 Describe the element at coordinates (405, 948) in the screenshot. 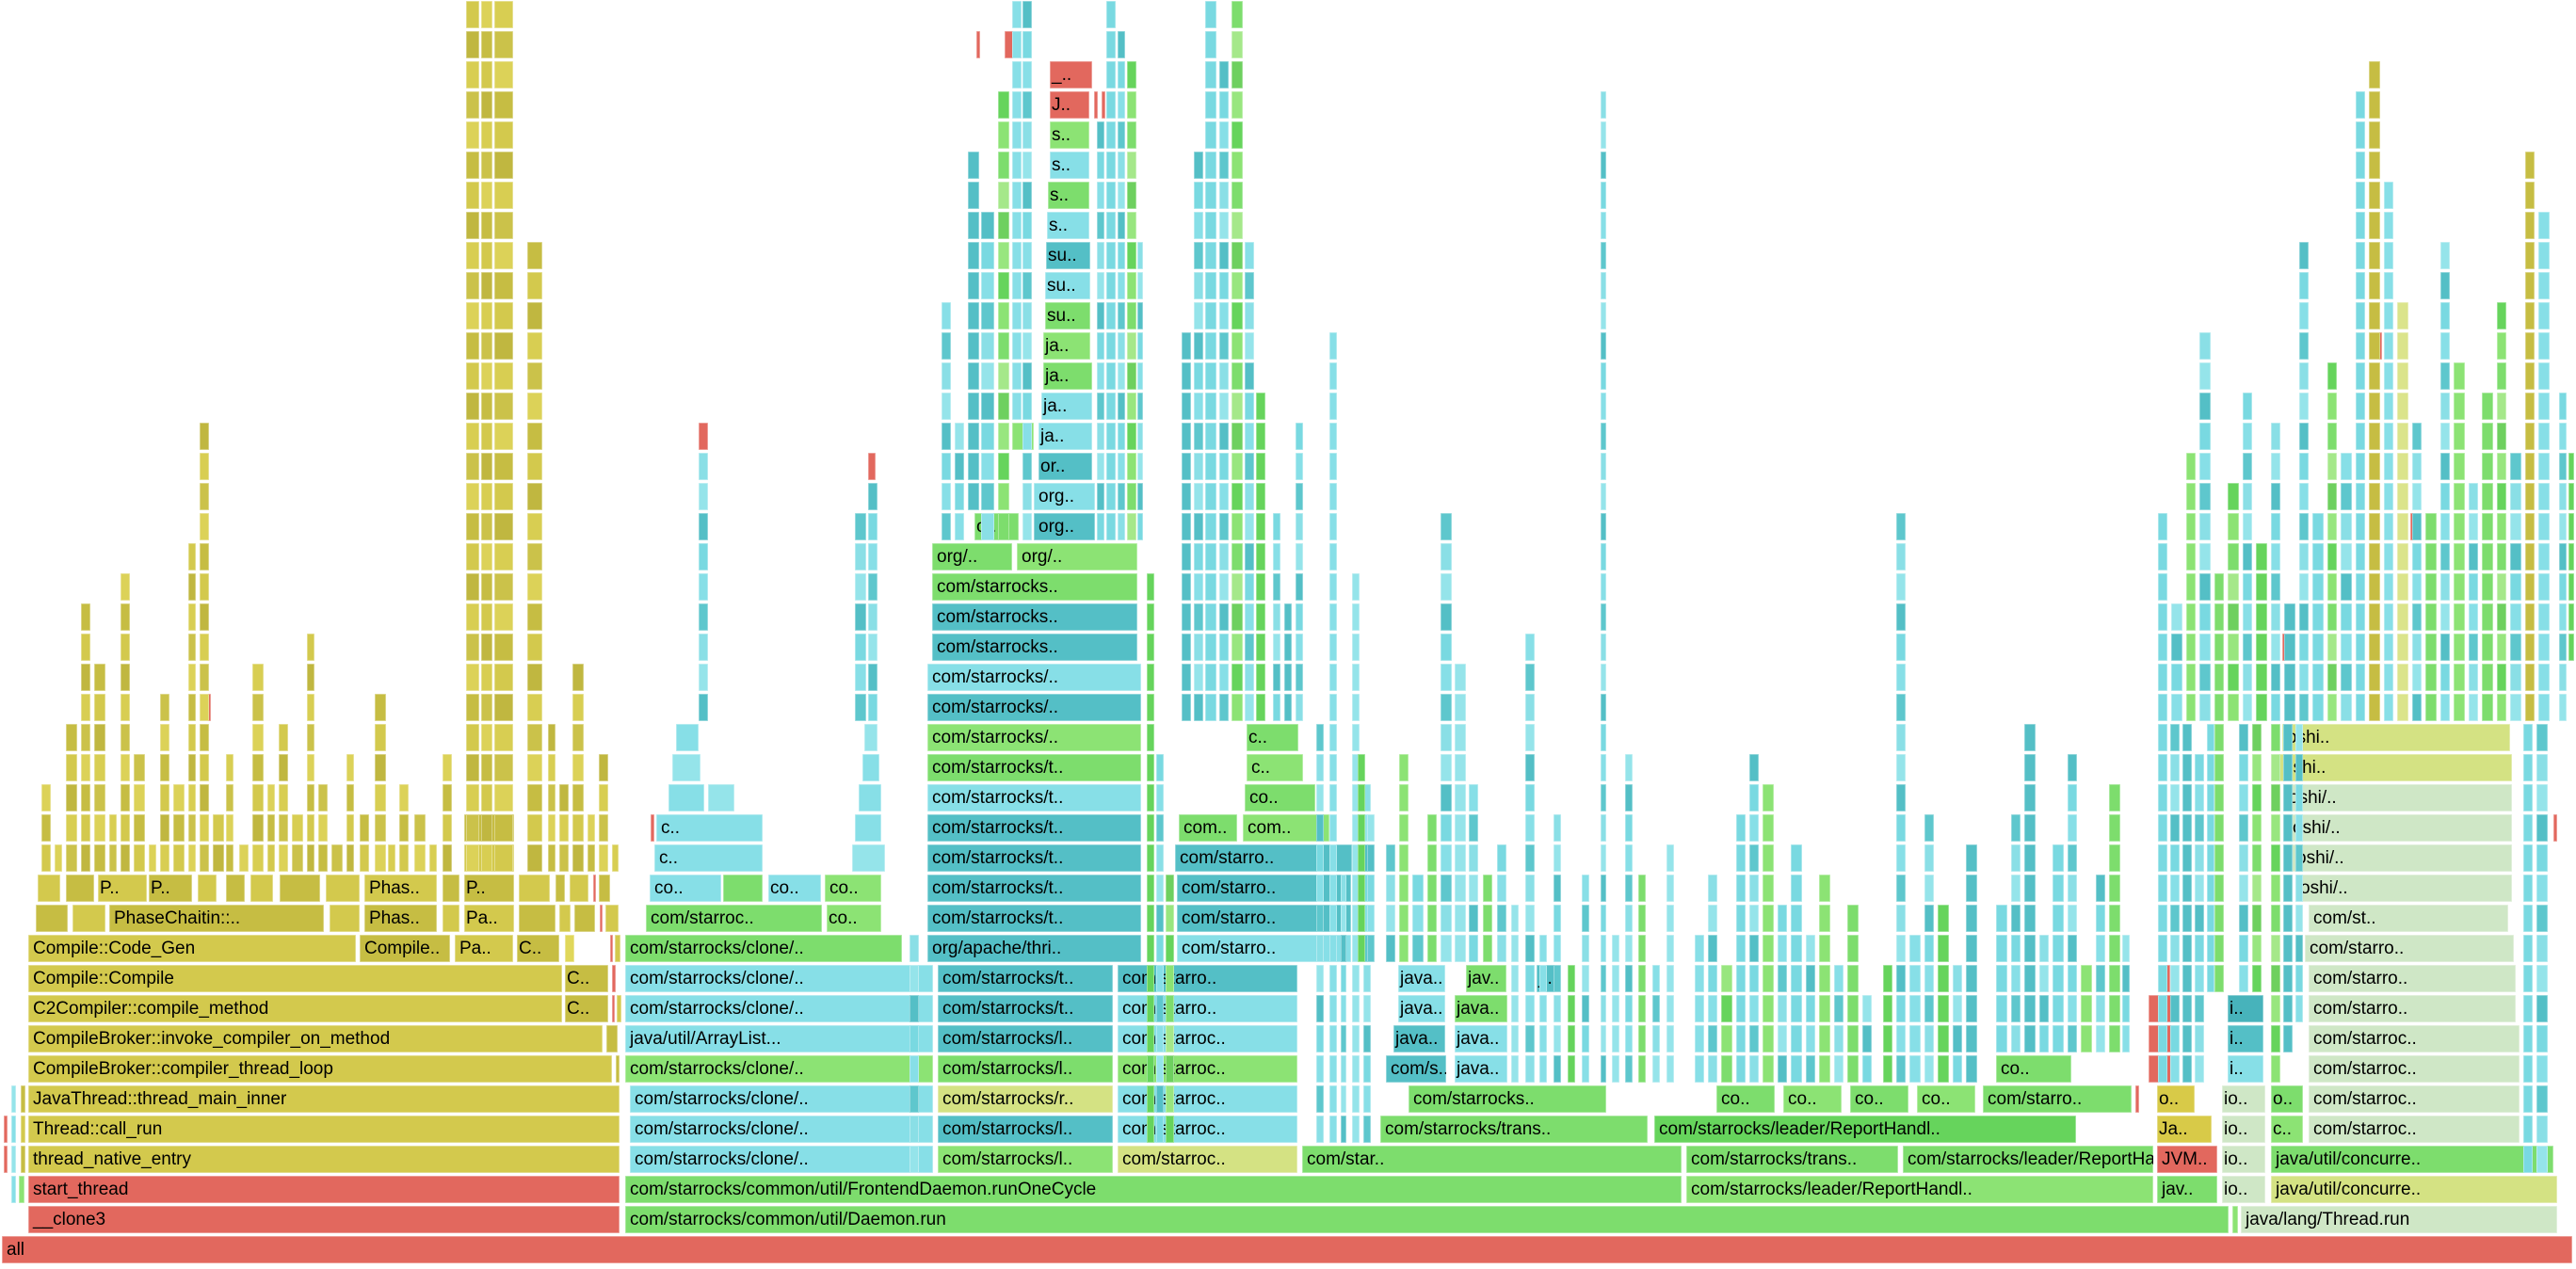

I see `stack-frame: Compile..` at that location.